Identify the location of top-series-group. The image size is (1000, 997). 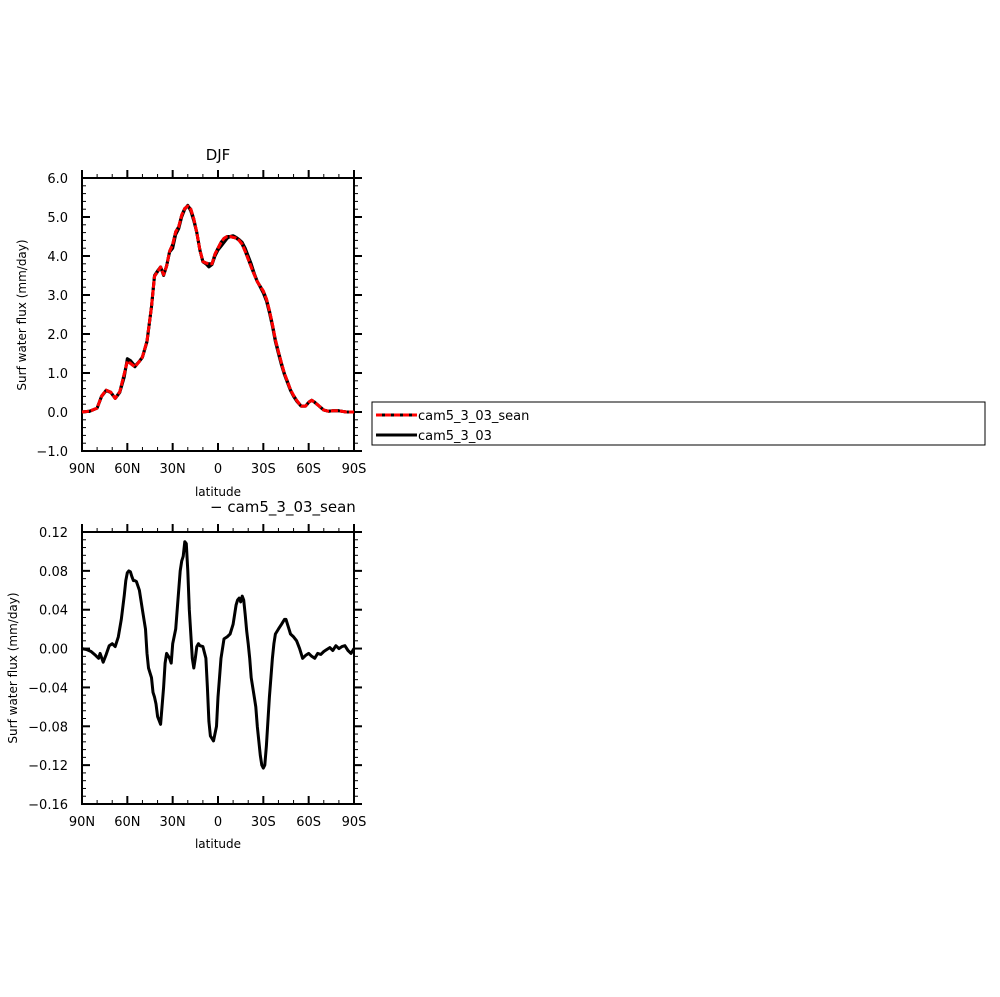
(217, 308).